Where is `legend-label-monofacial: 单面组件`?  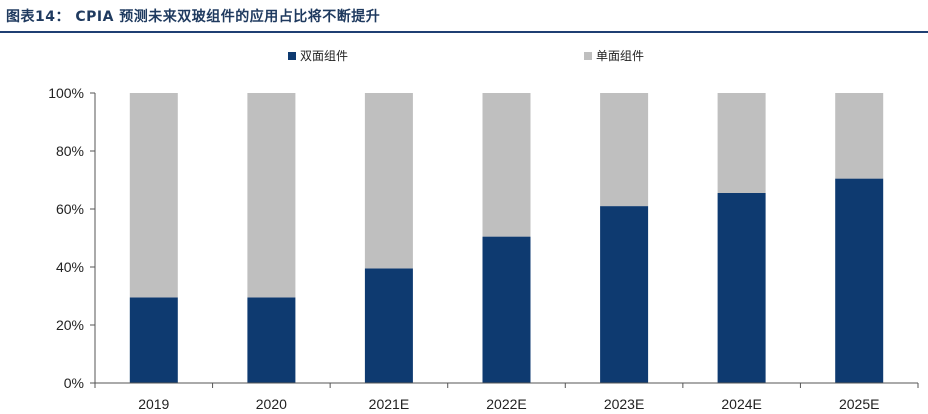
legend-label-monofacial: 单面组件 is located at coordinates (620, 56).